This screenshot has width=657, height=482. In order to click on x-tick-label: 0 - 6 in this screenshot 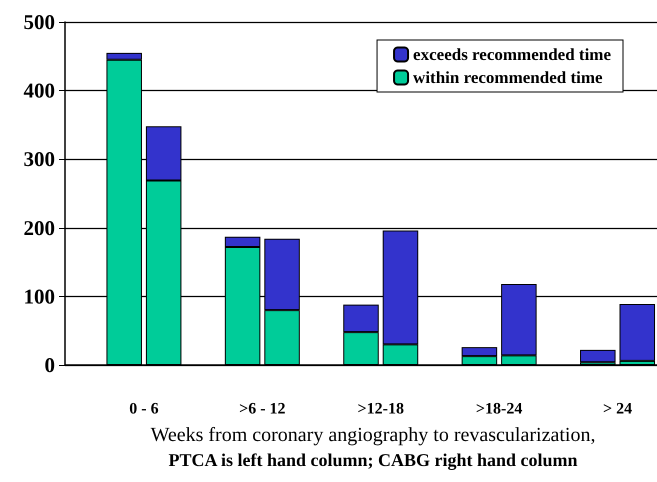, I will do `click(144, 409)`.